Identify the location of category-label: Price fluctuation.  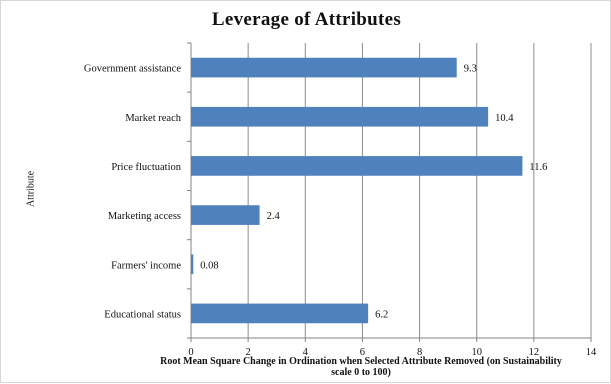
(146, 167).